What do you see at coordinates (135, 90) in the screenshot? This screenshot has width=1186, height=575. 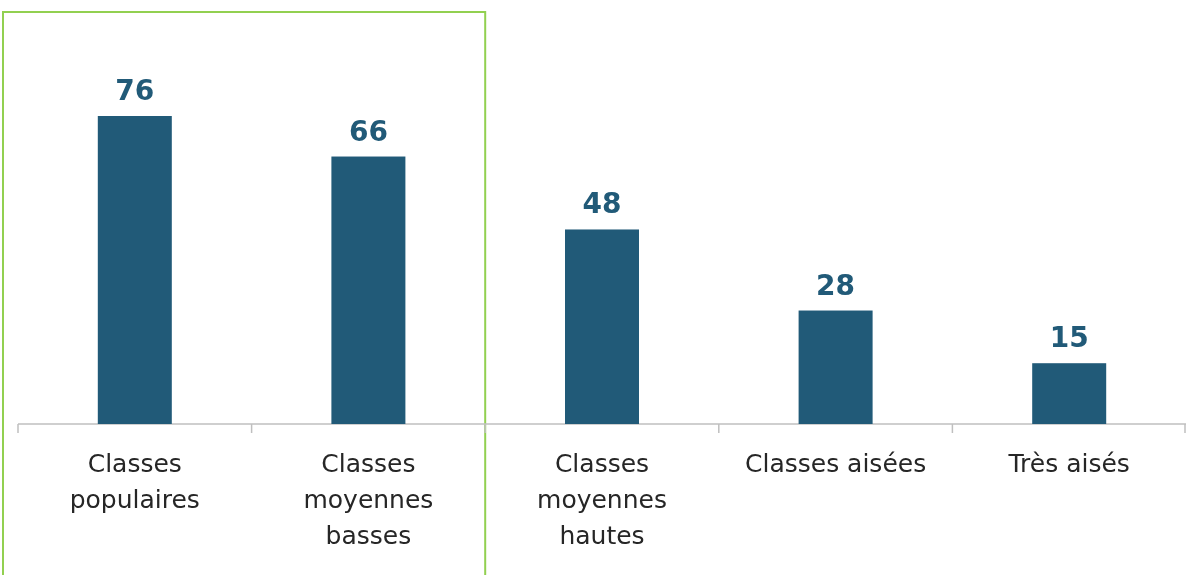 I see `data-label: 76` at bounding box center [135, 90].